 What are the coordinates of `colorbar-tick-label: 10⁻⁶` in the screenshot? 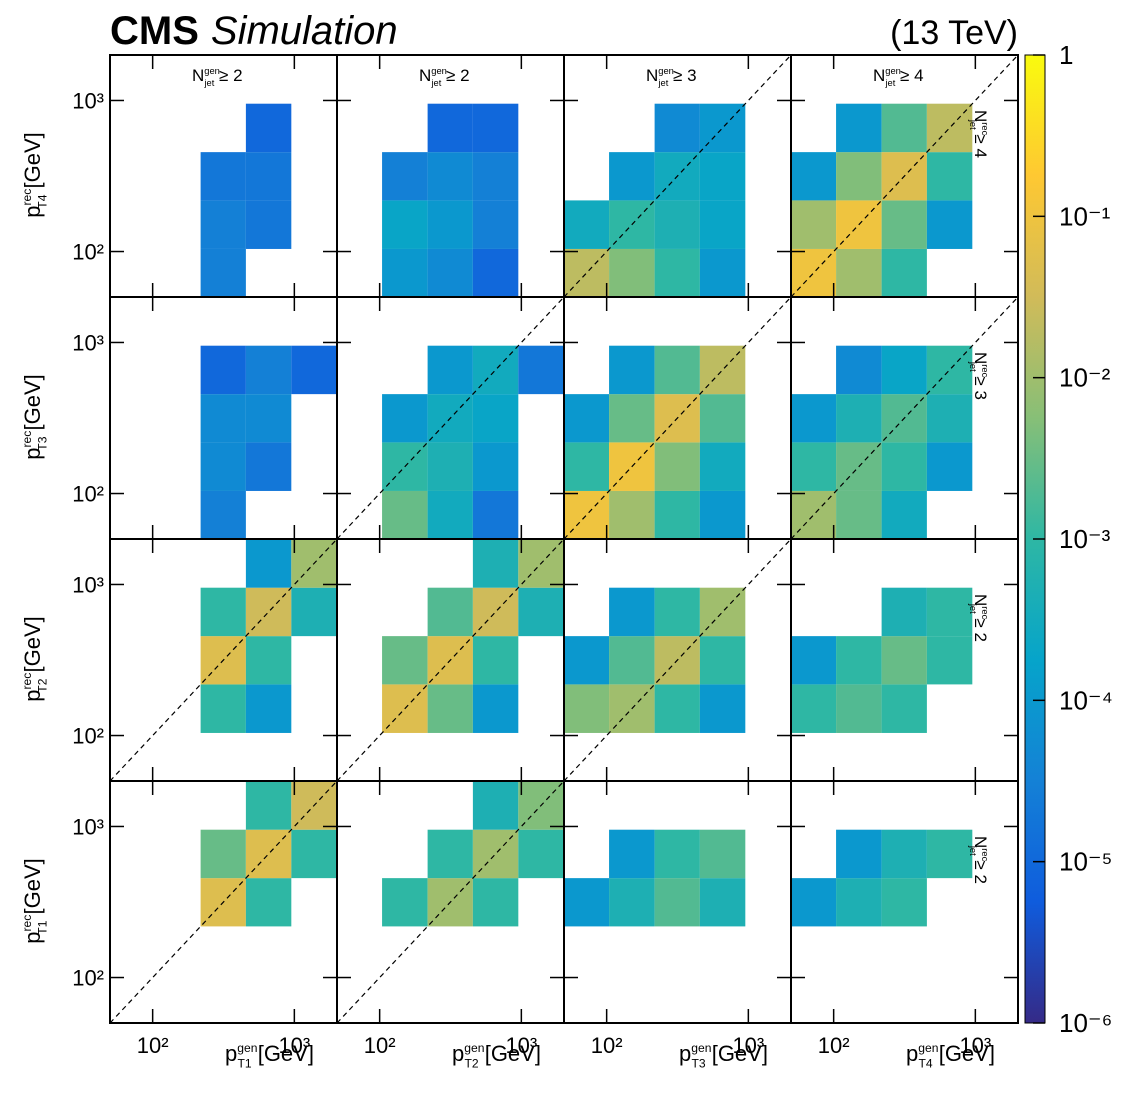 It's located at (1085, 1023).